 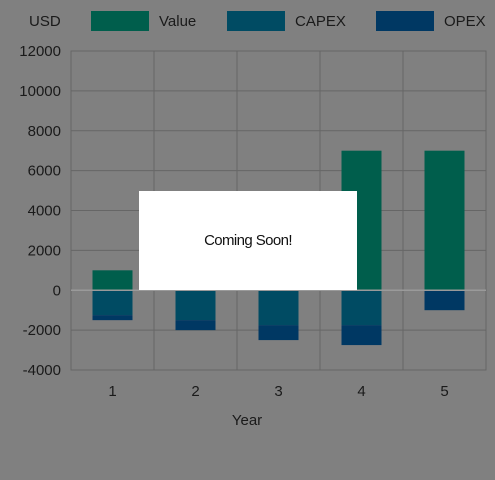 I want to click on coming-soon-text: Coming Soon!, so click(x=248, y=240).